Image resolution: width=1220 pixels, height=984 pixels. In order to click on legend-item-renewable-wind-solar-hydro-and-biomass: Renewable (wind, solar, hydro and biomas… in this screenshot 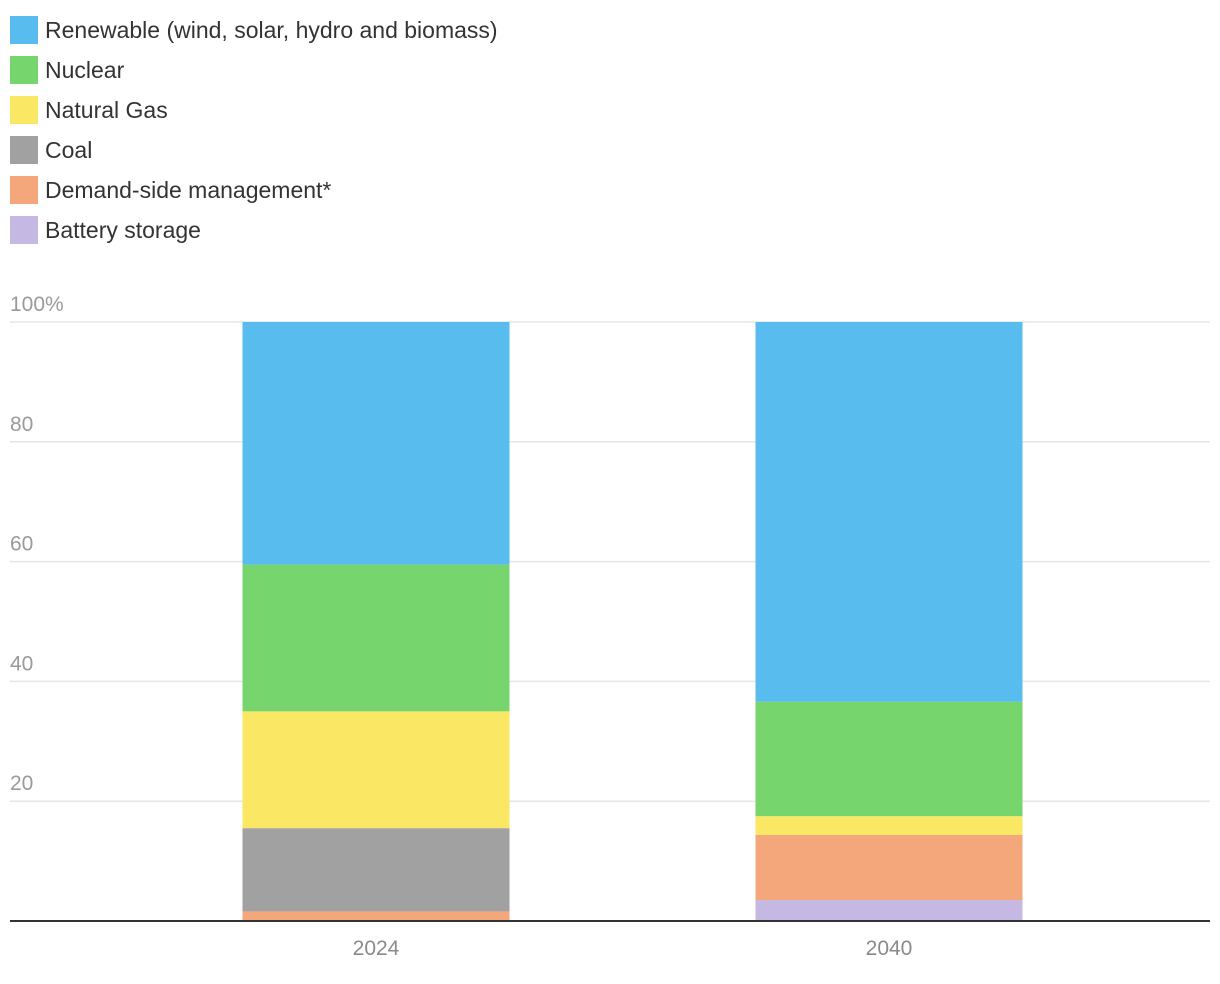, I will do `click(254, 30)`.